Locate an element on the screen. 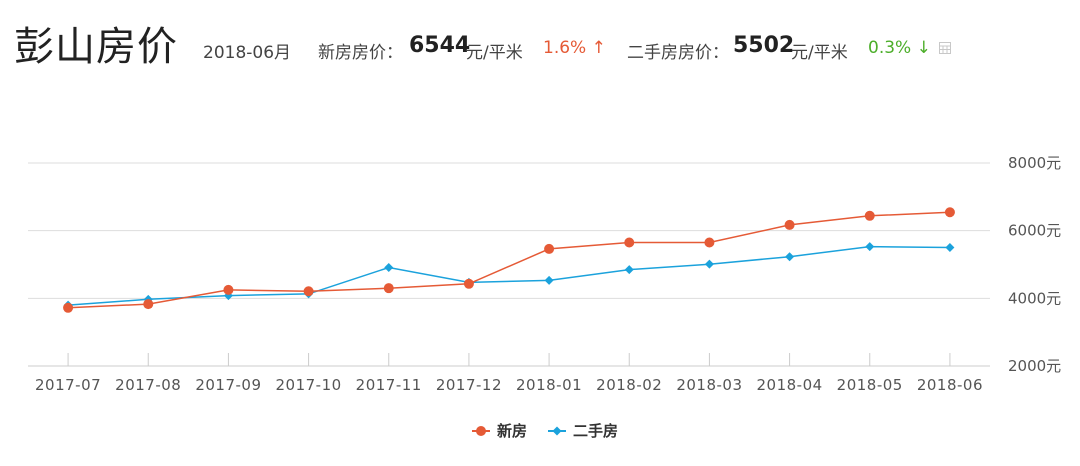 Image resolution: width=1080 pixels, height=466 pixels. period-label: 2018-06月 is located at coordinates (247, 53).